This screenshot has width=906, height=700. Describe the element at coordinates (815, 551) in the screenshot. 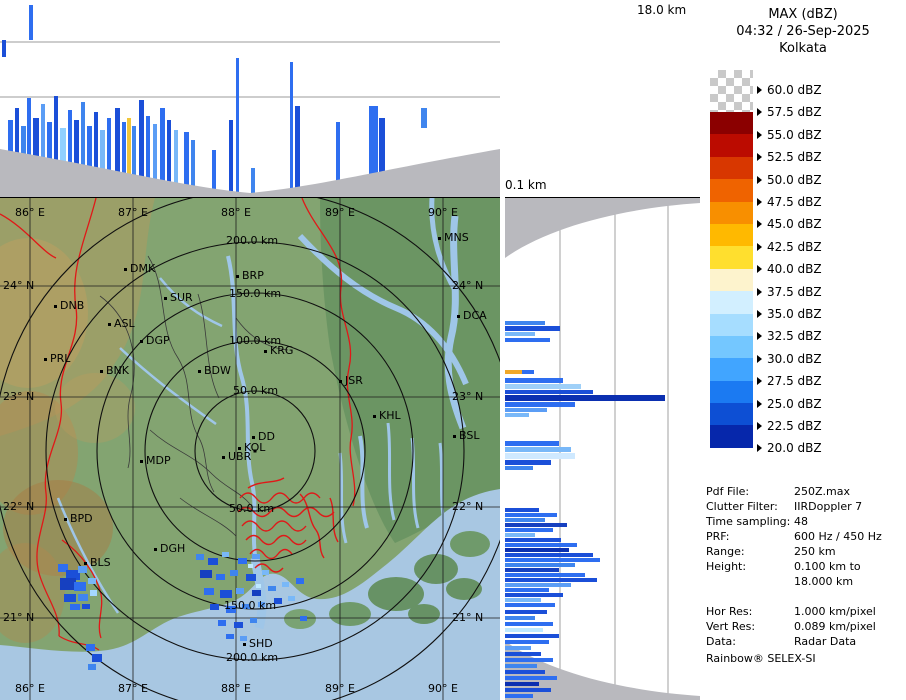

I see `info-value: 250 km` at that location.